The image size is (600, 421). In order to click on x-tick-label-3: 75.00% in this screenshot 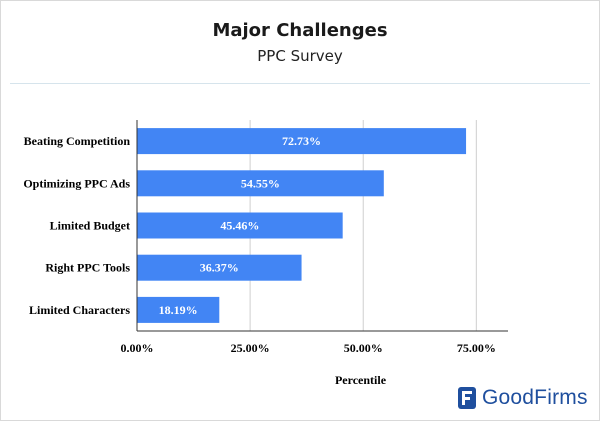, I will do `click(476, 348)`.